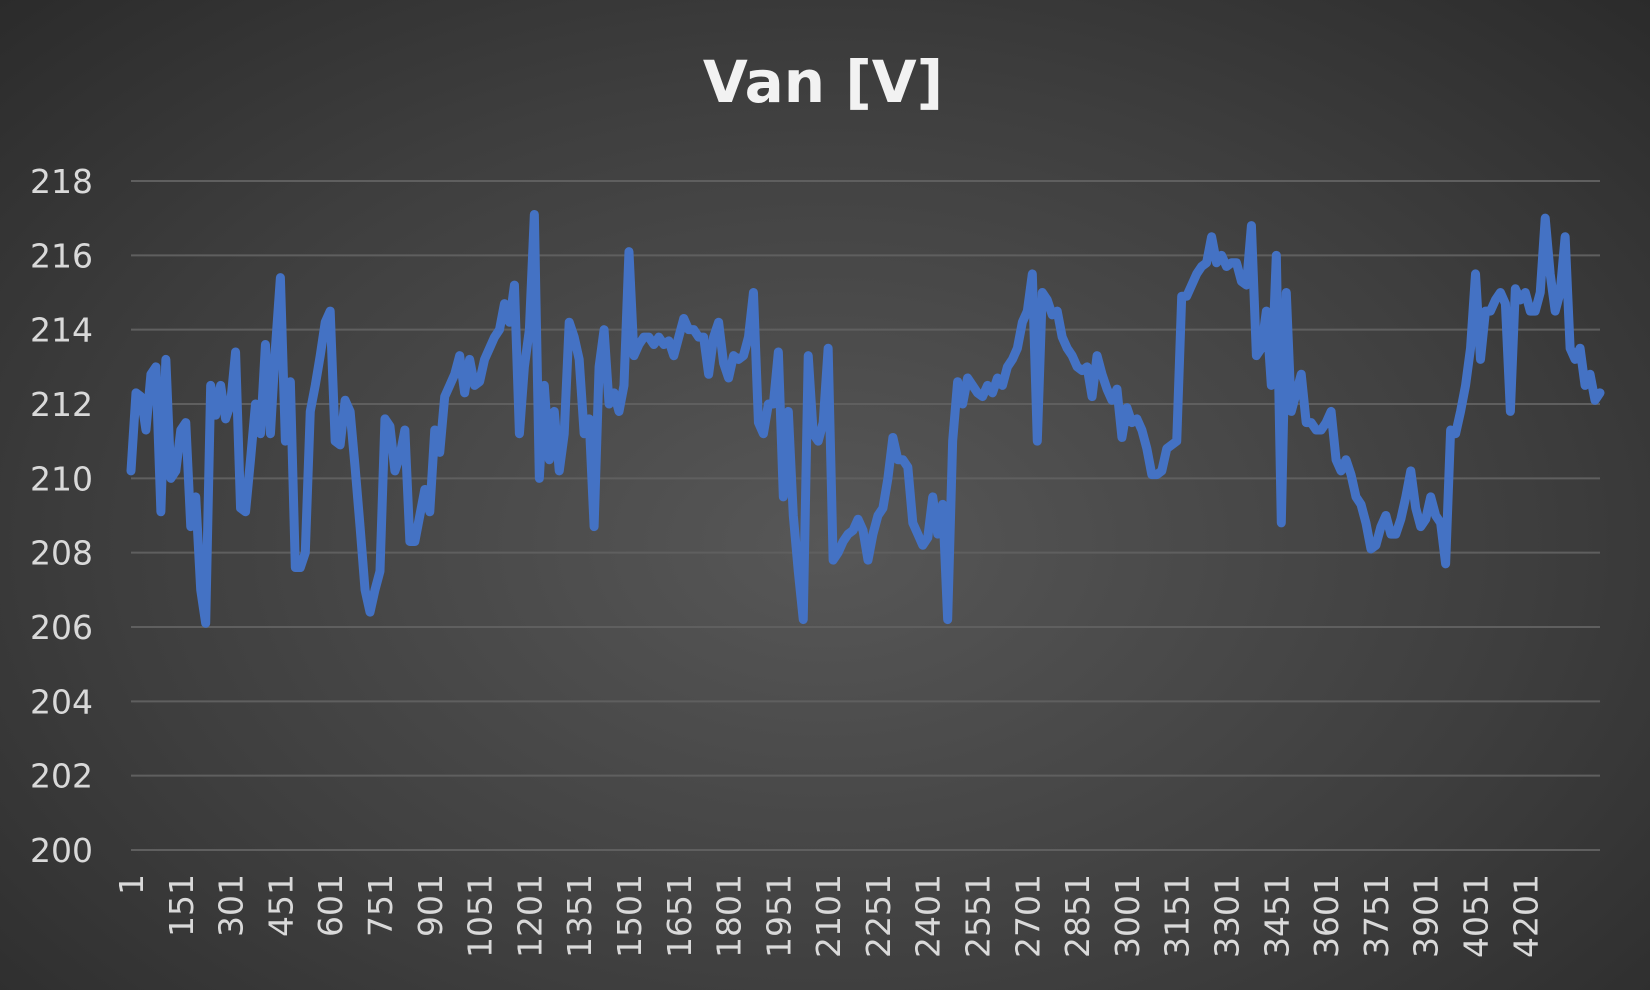 Image resolution: width=1650 pixels, height=990 pixels. What do you see at coordinates (1027, 916) in the screenshot?
I see `x-tick-label: 2701` at bounding box center [1027, 916].